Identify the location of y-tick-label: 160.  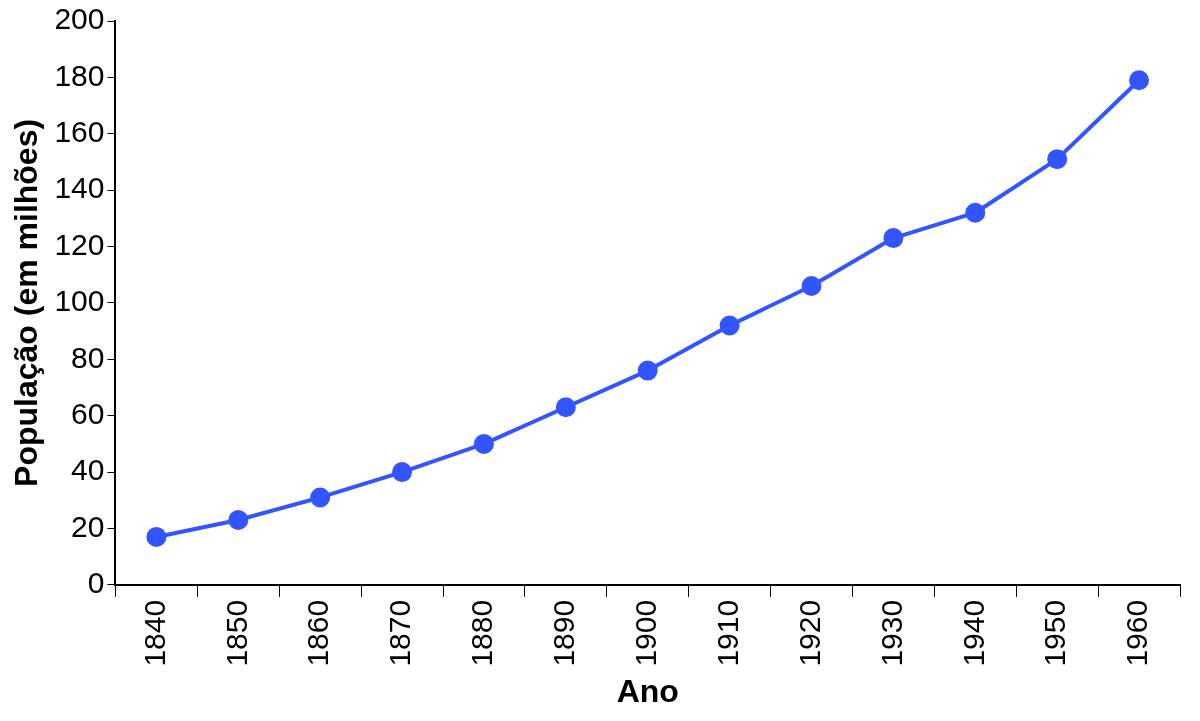
(79, 132).